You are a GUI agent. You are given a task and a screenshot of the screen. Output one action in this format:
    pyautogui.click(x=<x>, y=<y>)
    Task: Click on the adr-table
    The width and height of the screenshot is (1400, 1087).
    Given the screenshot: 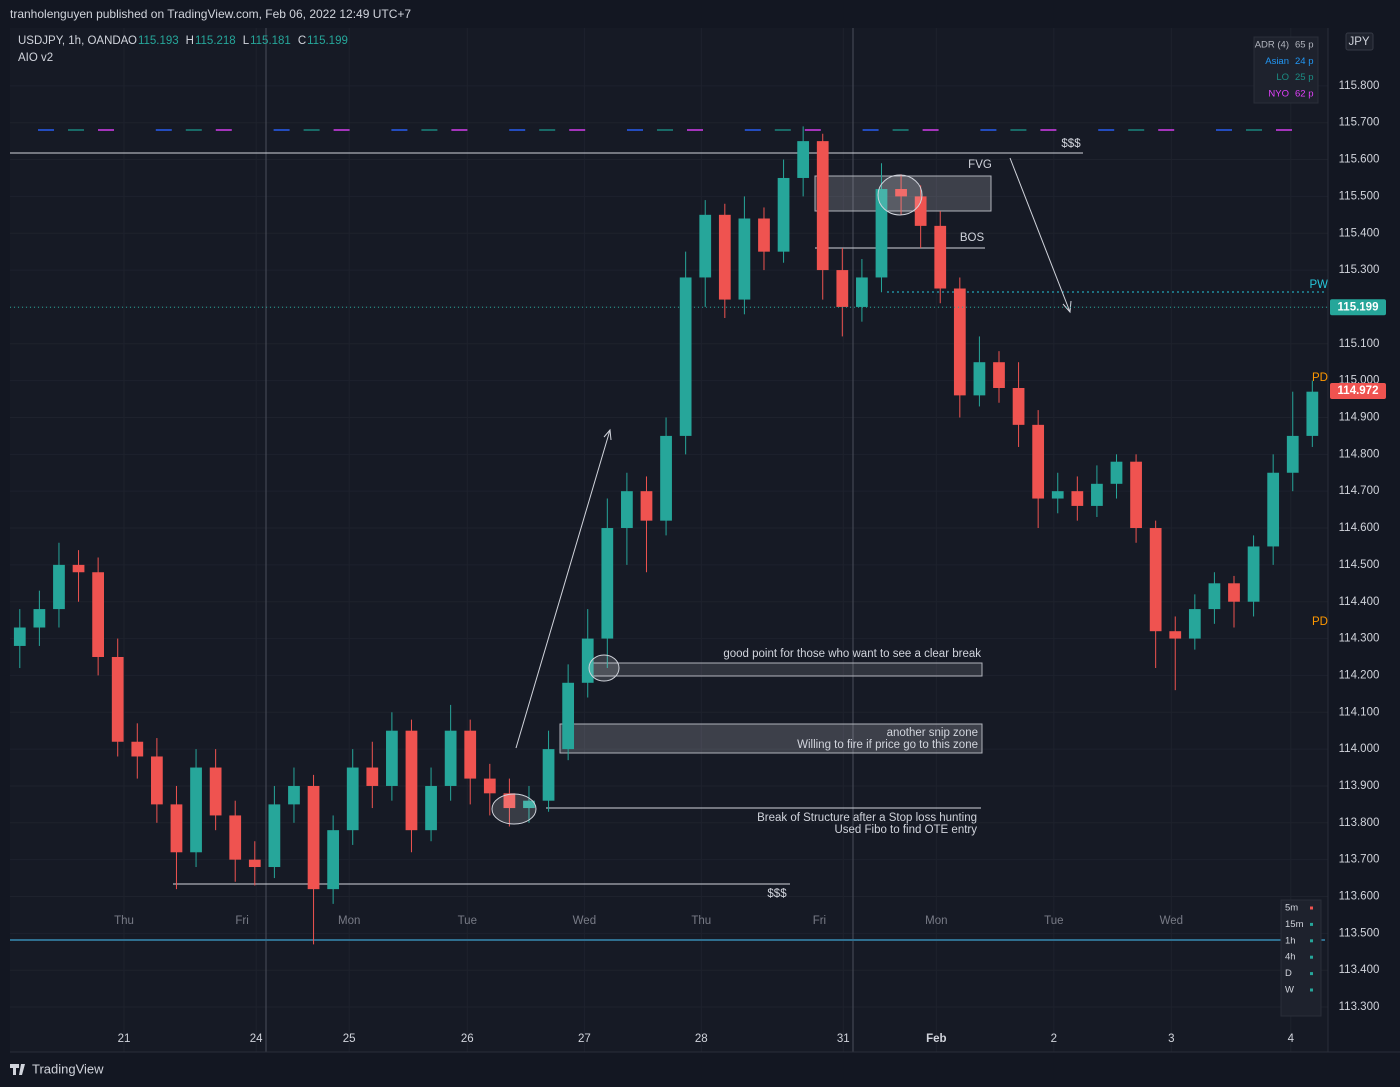 What is the action you would take?
    pyautogui.click(x=1286, y=70)
    